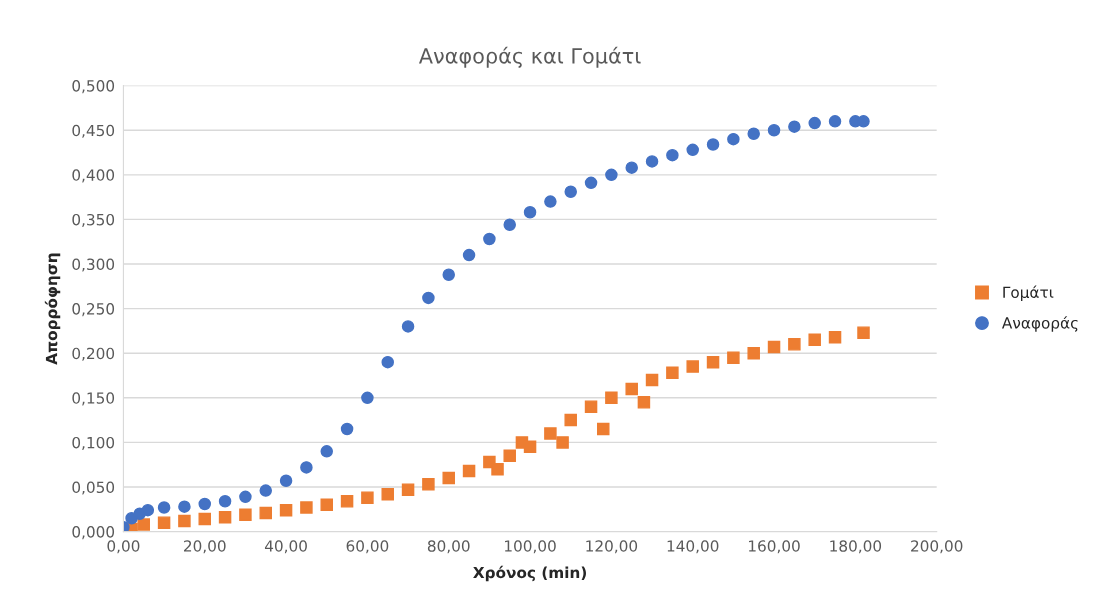 This screenshot has height=616, width=1102. I want to click on y-tick-label: 0,350, so click(93, 220).